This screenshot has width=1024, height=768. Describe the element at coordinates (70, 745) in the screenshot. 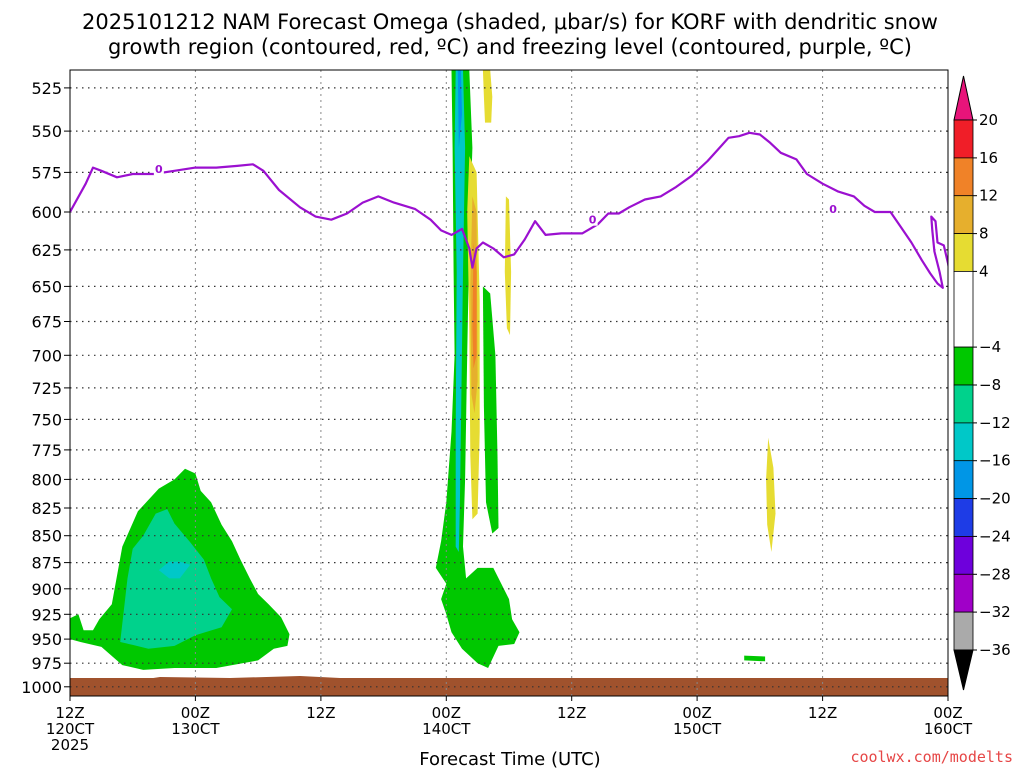

I see `x-tick-label: 2025` at that location.